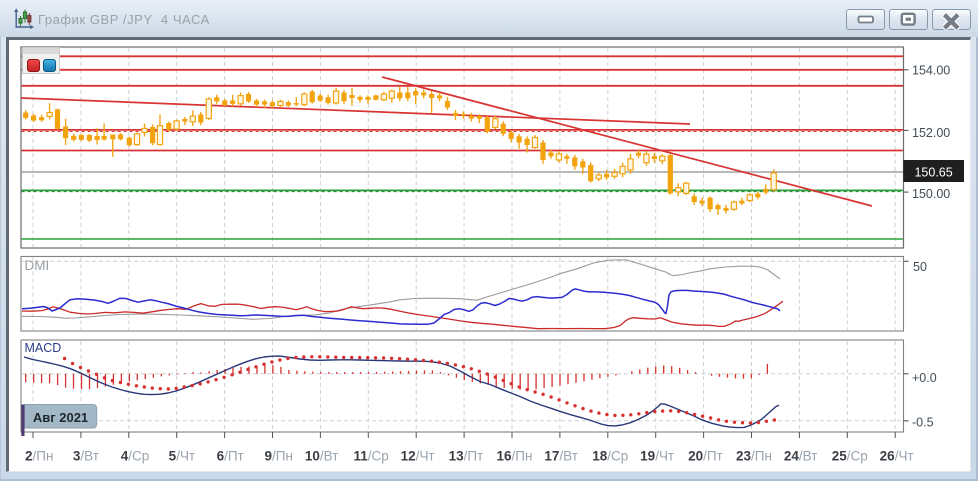 This screenshot has width=978, height=481. Describe the element at coordinates (931, 194) in the screenshot. I see `svg-text: 150.00` at that location.